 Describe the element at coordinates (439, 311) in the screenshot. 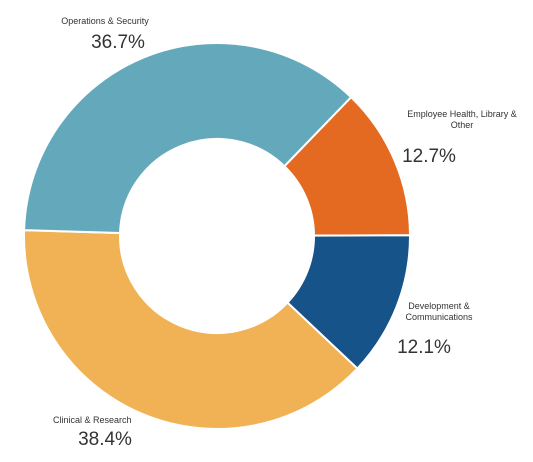

I see `slice-label: Development & Communications` at that location.